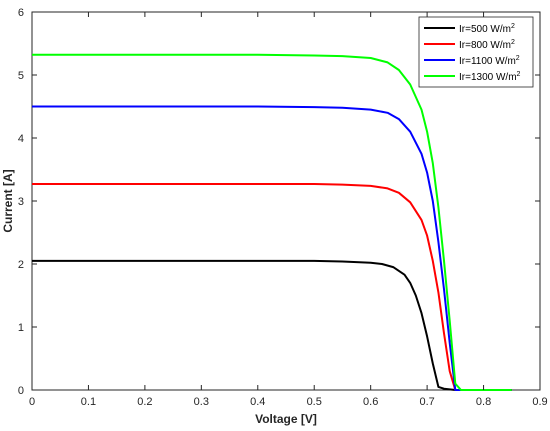  Describe the element at coordinates (21, 328) in the screenshot. I see `y-tick-label: 1` at that location.